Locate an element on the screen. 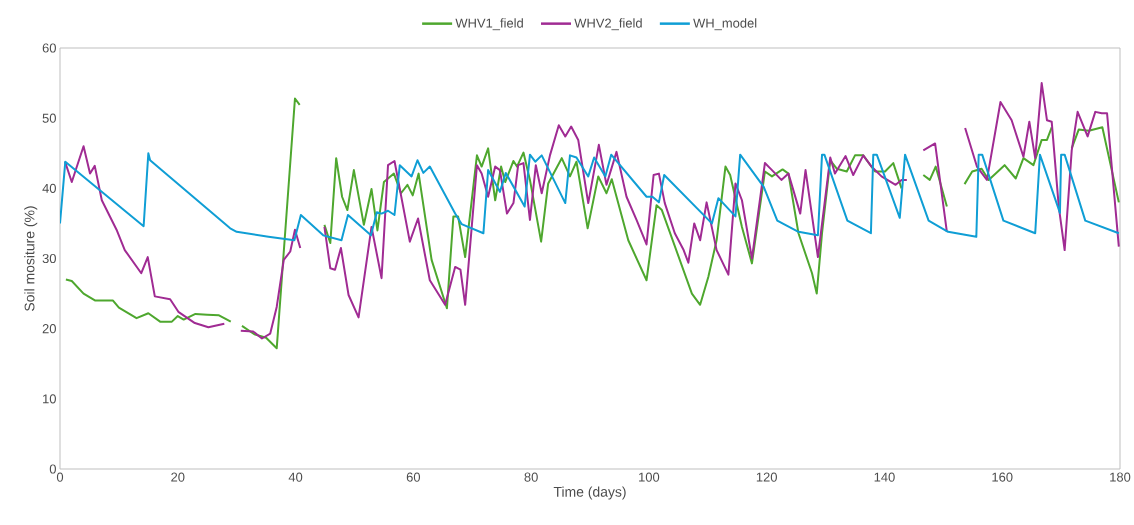 Image resolution: width=1134 pixels, height=525 pixels. x-axis-title: Time (days) is located at coordinates (589, 493).